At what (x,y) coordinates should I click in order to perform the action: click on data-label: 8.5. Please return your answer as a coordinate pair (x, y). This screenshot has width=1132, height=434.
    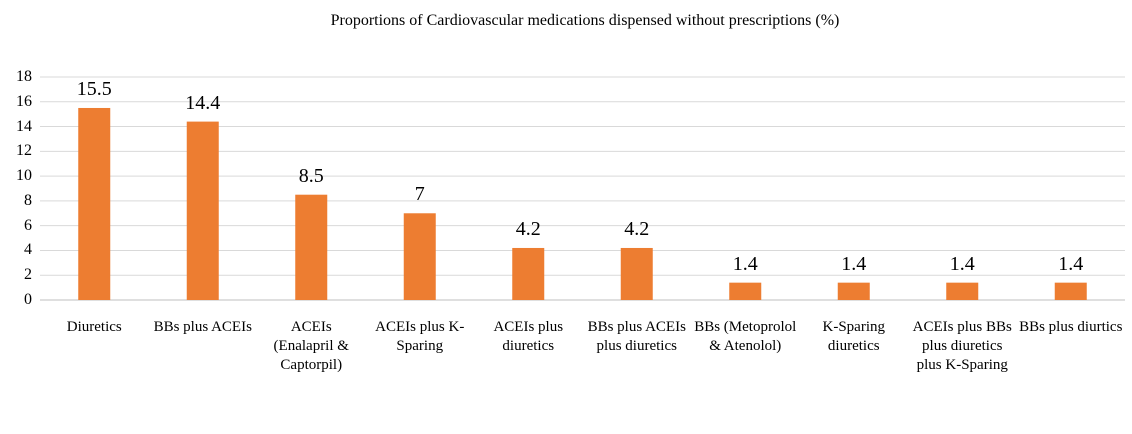
    Looking at the image, I should click on (311, 175).